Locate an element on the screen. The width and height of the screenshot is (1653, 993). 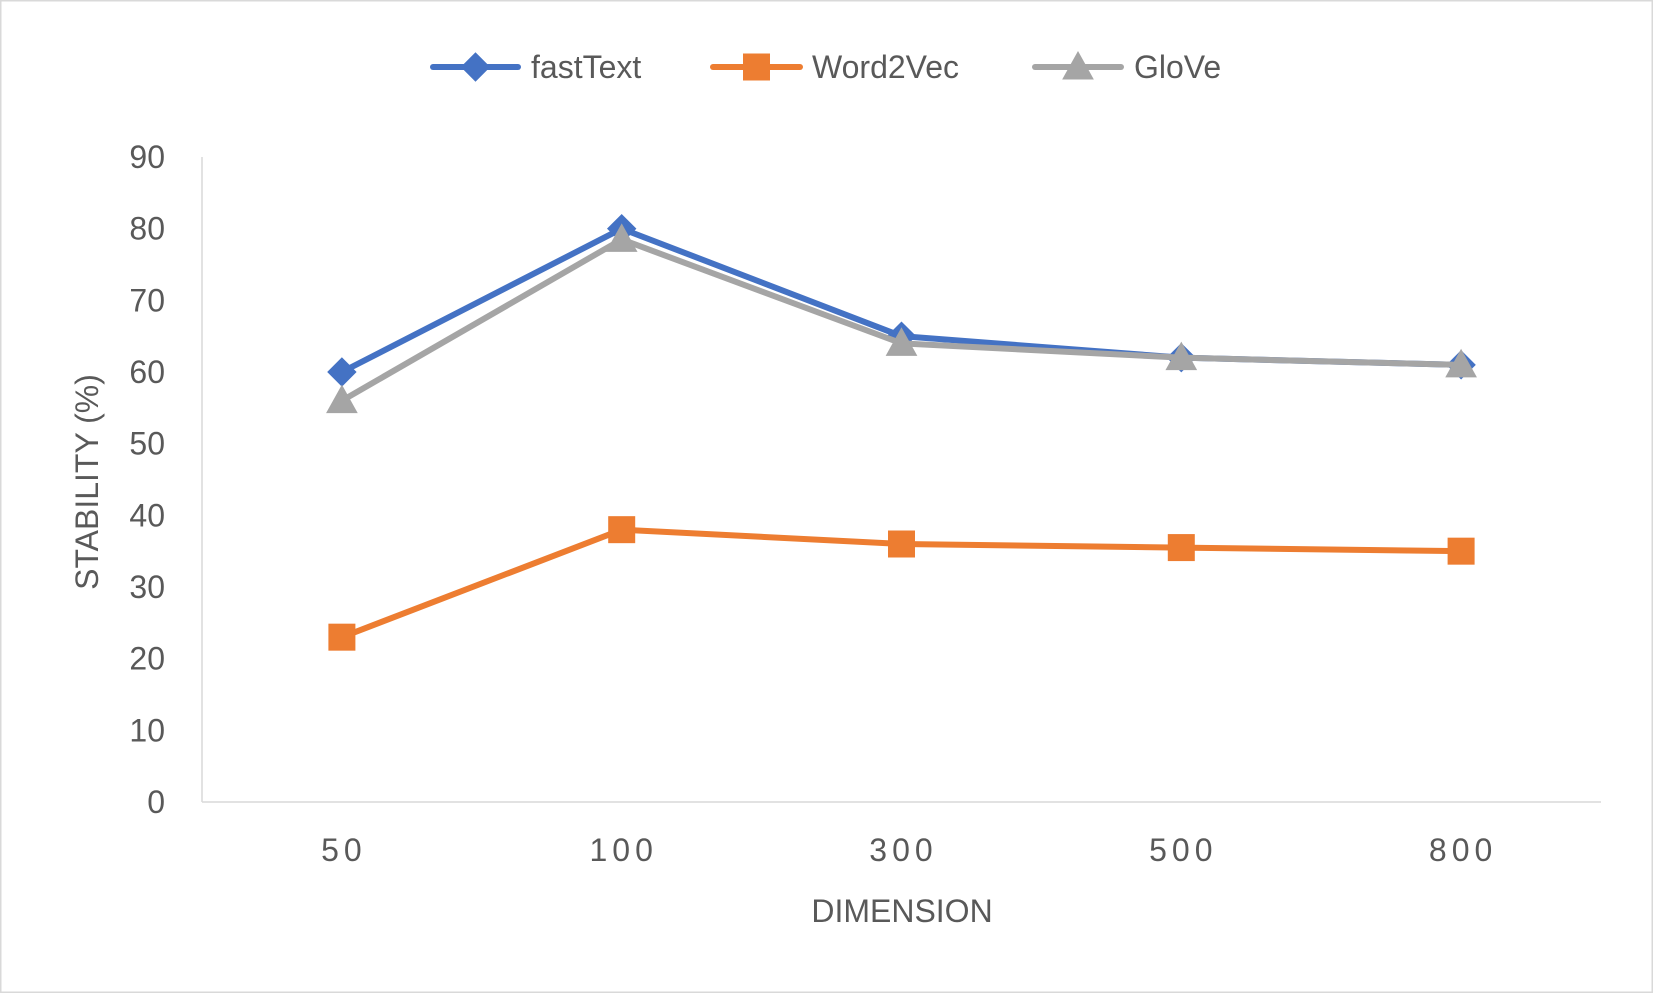
series-word2vec is located at coordinates (901, 583).